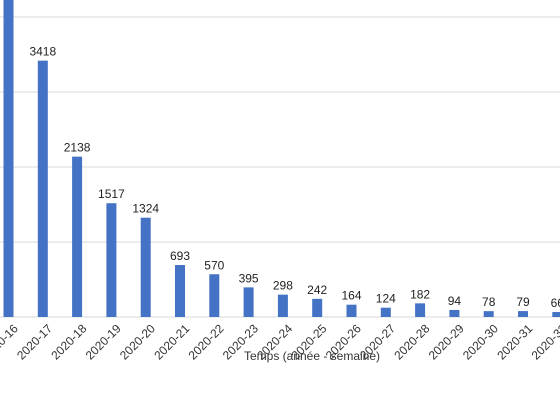 Image resolution: width=560 pixels, height=404 pixels. What do you see at coordinates (206, 341) in the screenshot?
I see `x-tick-label: 2020-22` at bounding box center [206, 341].